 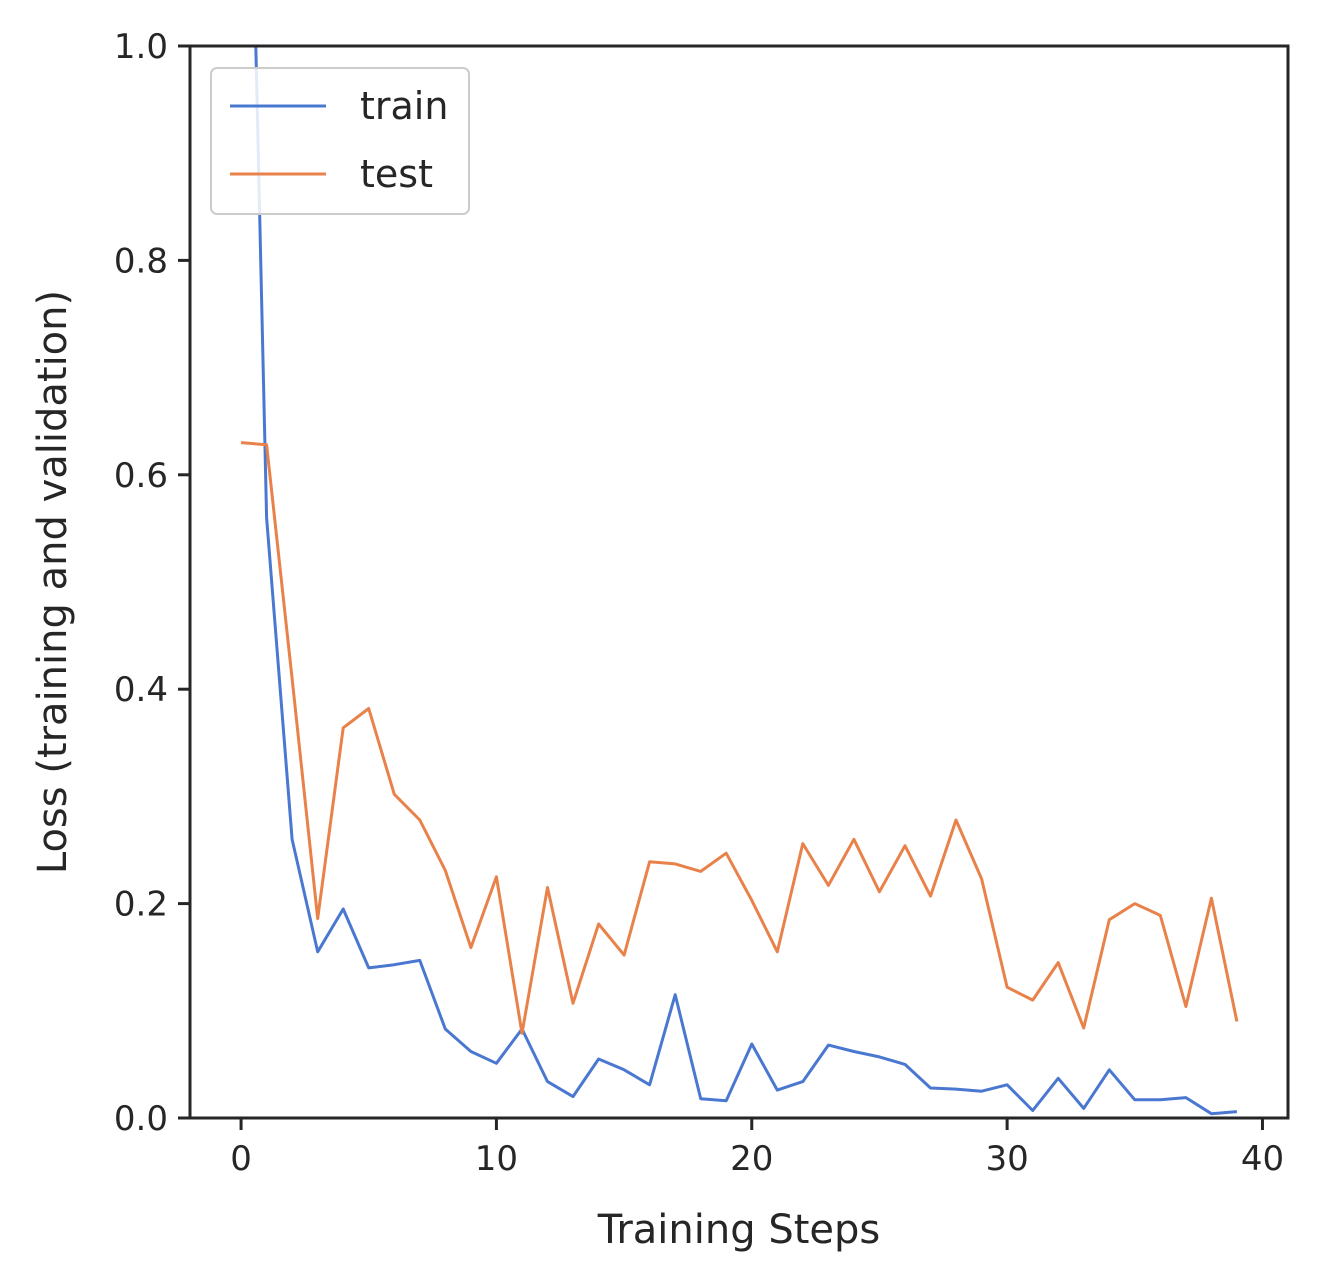 What do you see at coordinates (141, 476) in the screenshot?
I see `y-tick-label: 0.6` at bounding box center [141, 476].